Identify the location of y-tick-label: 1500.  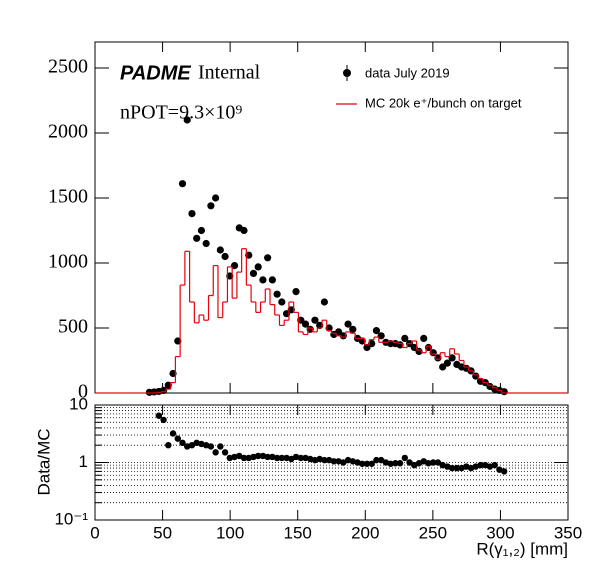
(68, 197).